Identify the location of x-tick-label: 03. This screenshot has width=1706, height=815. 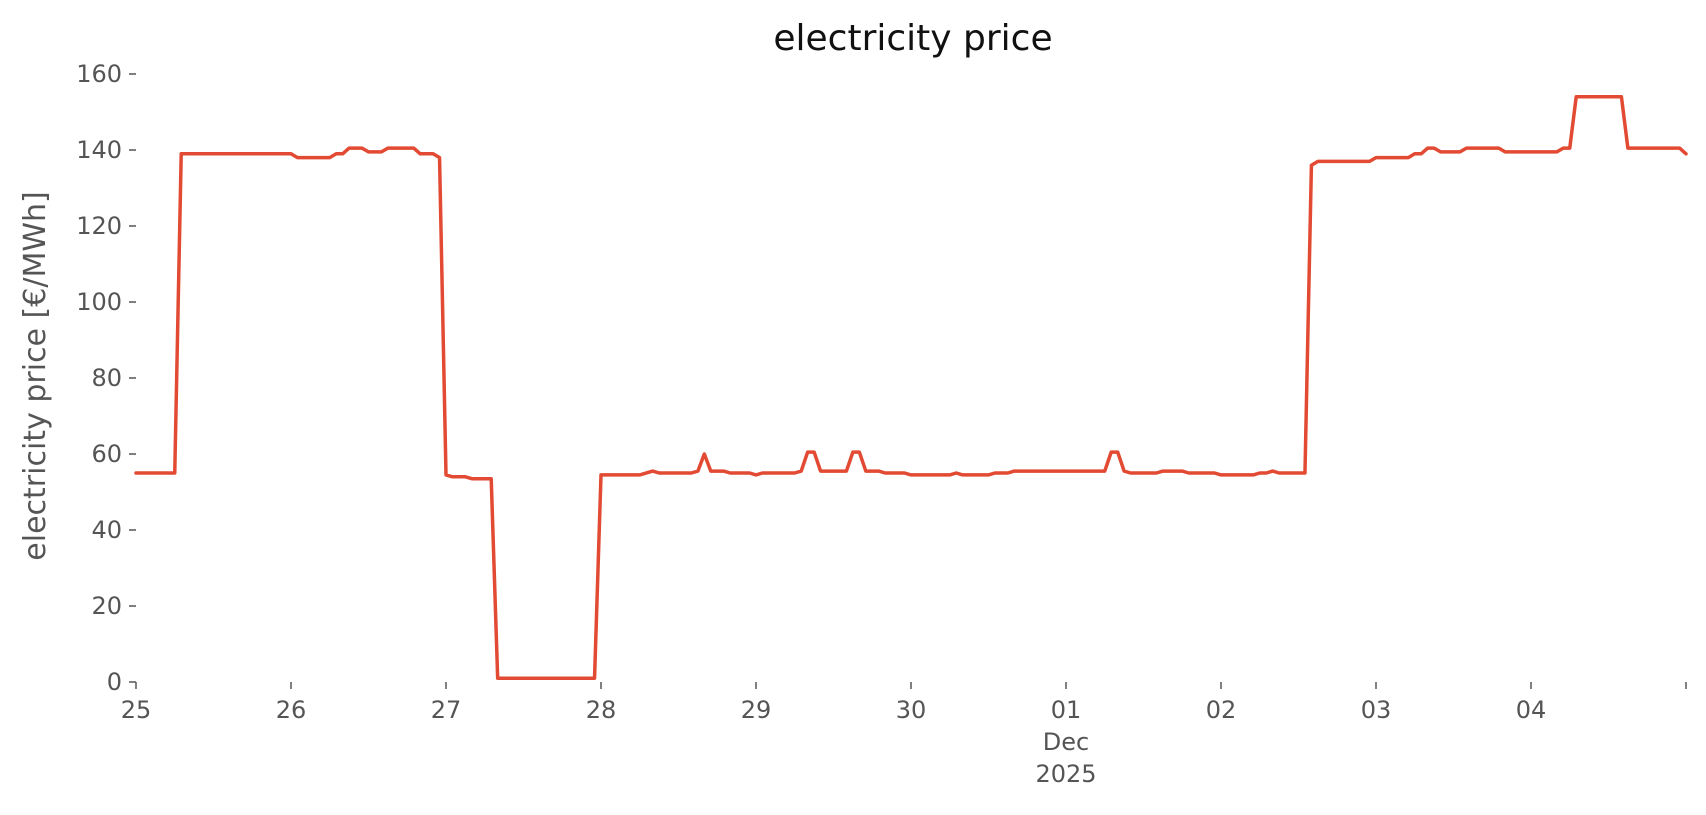
(1376, 710).